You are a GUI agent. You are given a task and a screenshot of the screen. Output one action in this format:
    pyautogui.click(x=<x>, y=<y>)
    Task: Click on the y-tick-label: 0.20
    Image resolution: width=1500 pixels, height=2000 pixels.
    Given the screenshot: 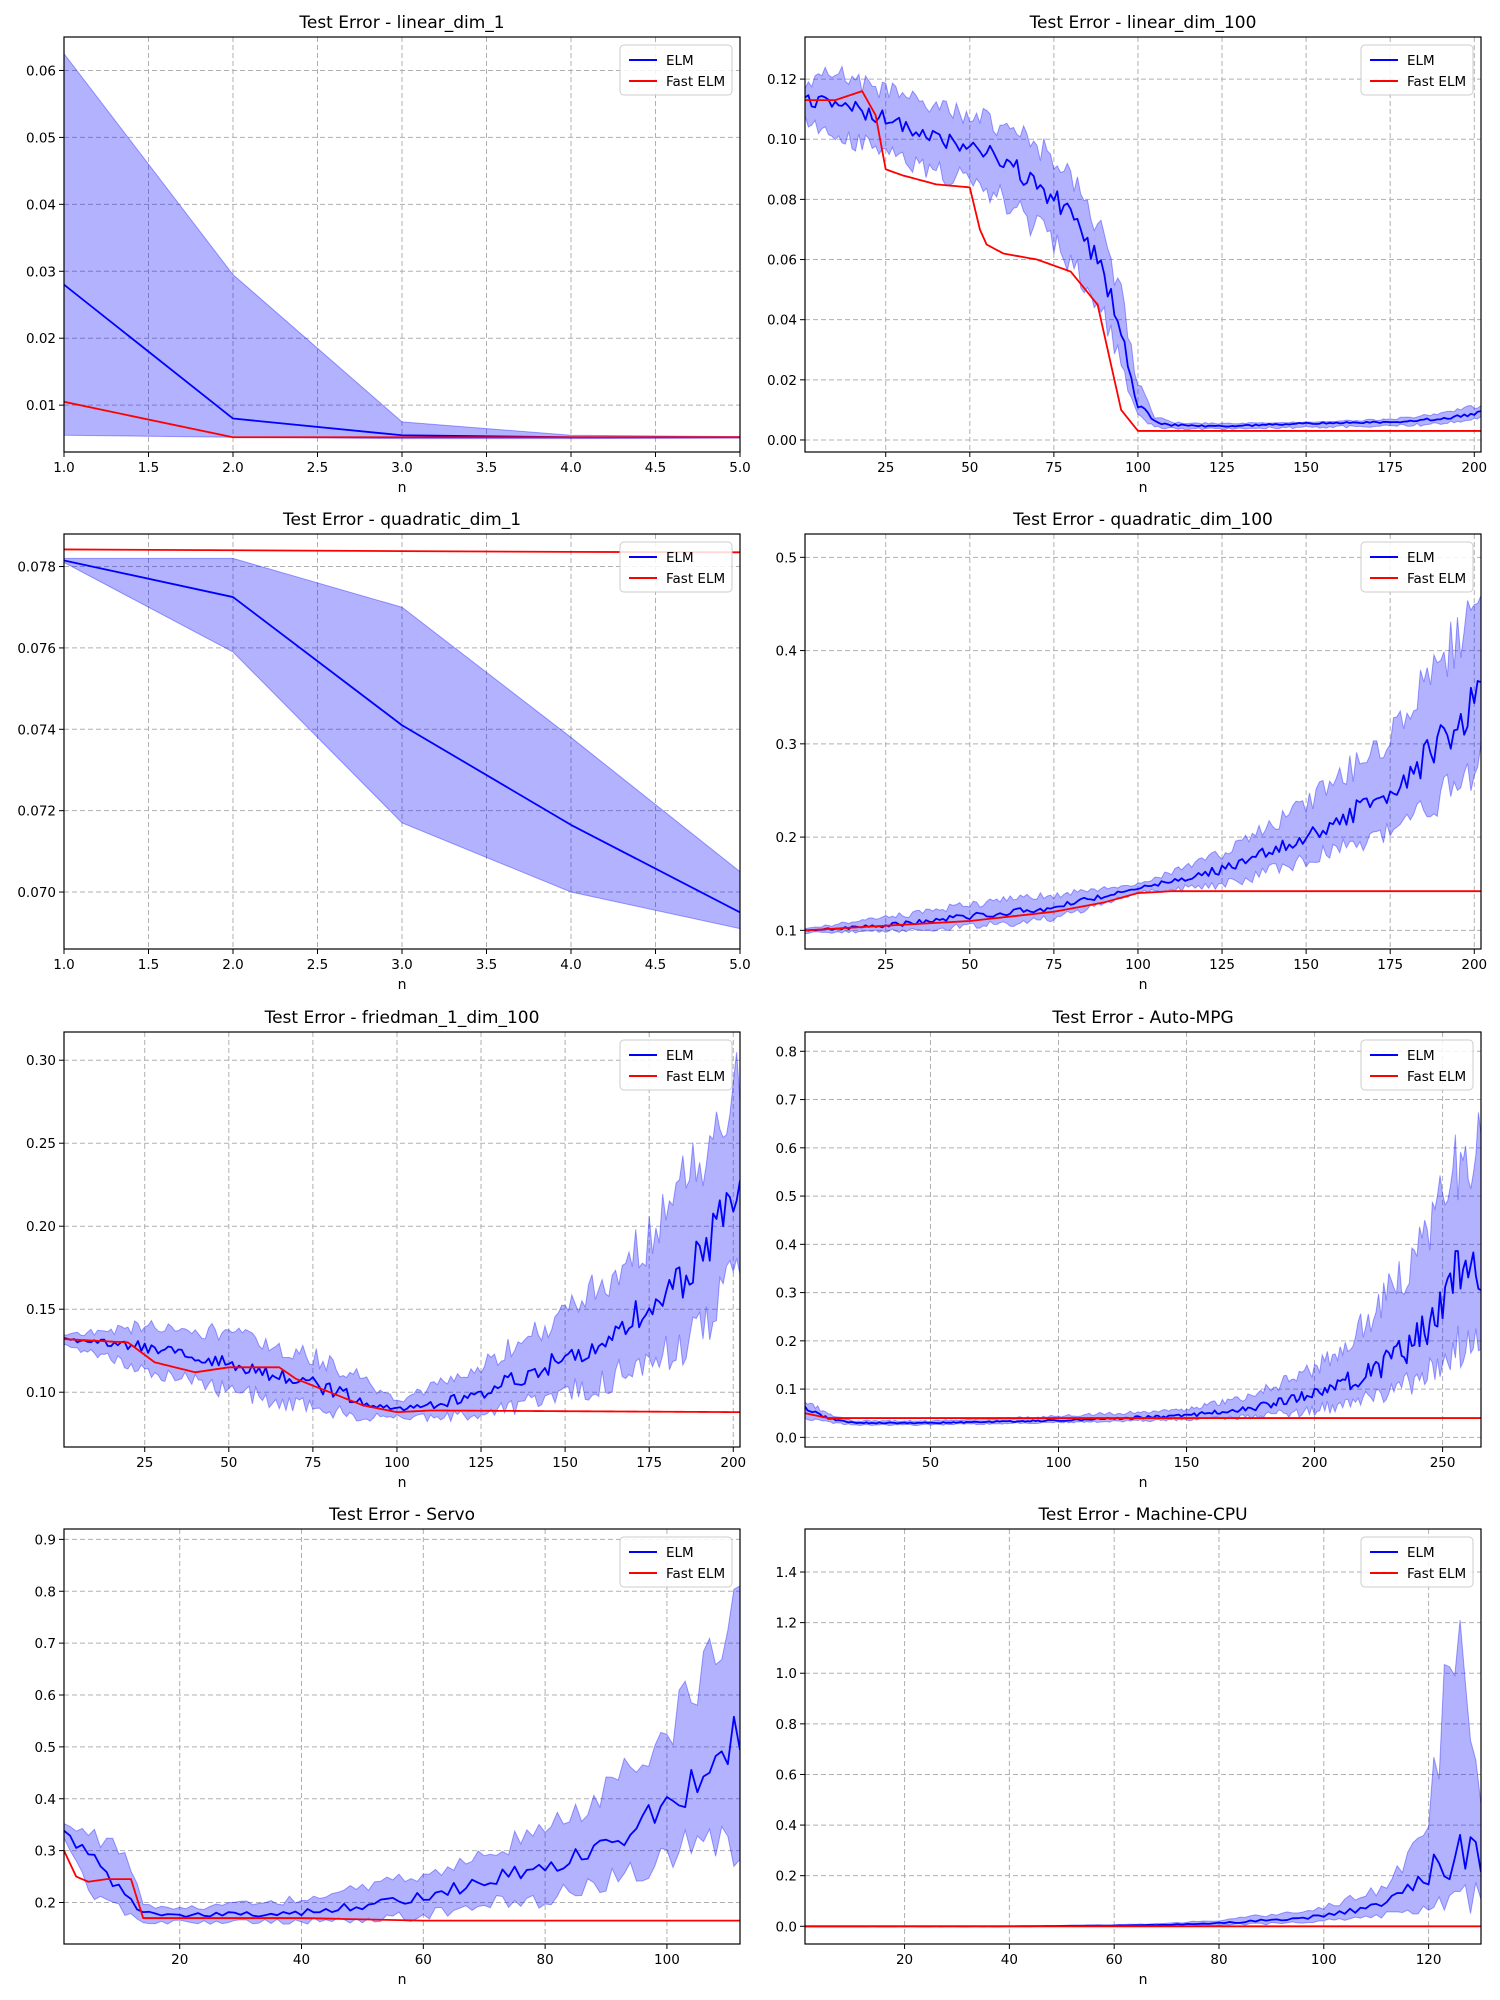 What is the action you would take?
    pyautogui.click(x=41, y=1227)
    